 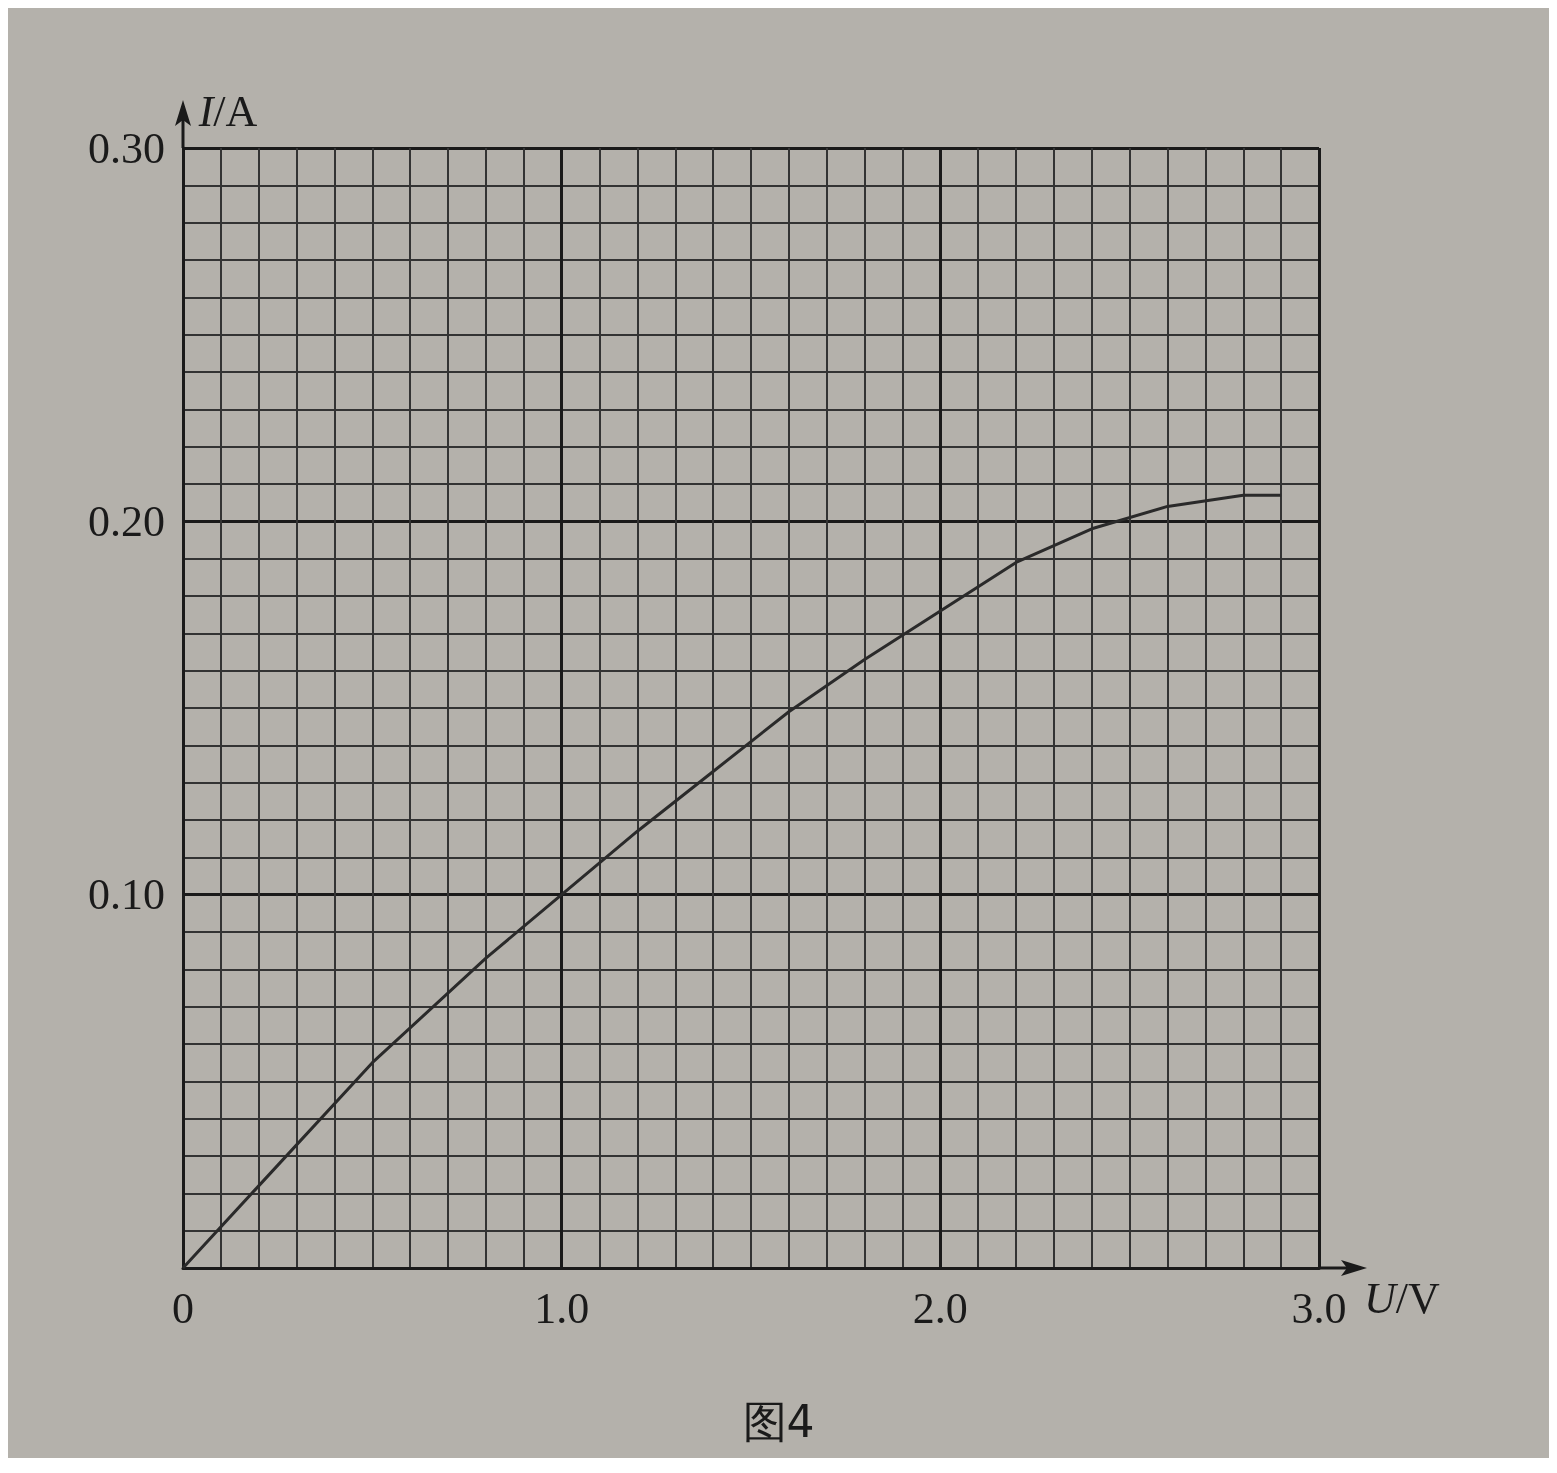 What do you see at coordinates (562, 1308) in the screenshot?
I see `x-tick-label: 1.0` at bounding box center [562, 1308].